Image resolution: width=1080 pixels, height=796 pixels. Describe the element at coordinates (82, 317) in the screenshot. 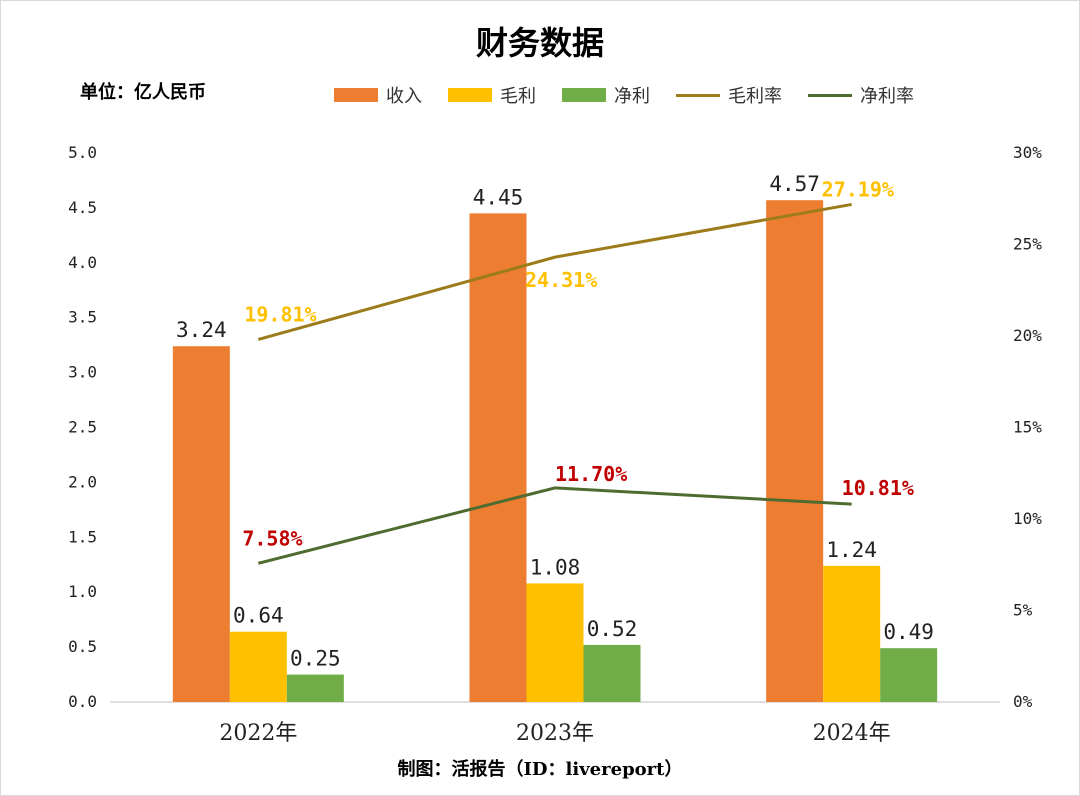

I see `y-left-tick: 3.5` at that location.